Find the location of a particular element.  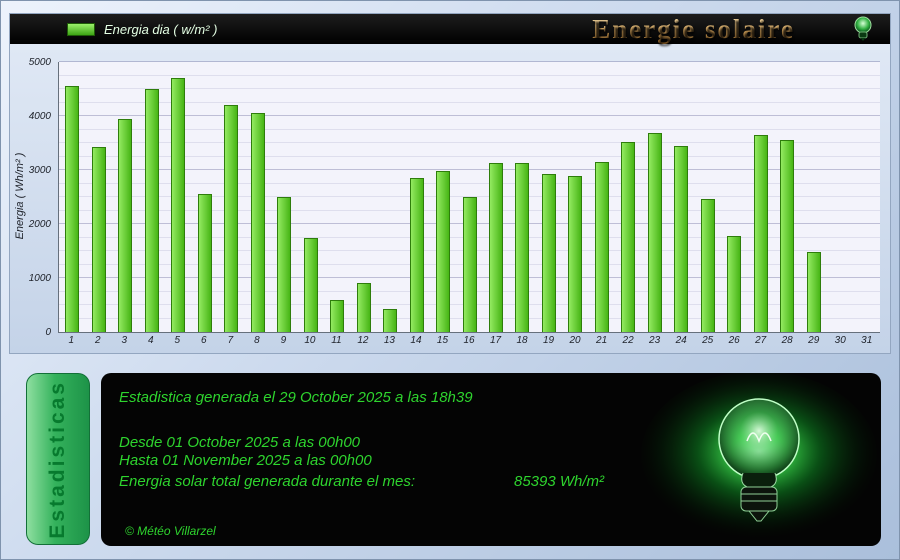

copyright: © Météo Villarzel is located at coordinates (170, 531).